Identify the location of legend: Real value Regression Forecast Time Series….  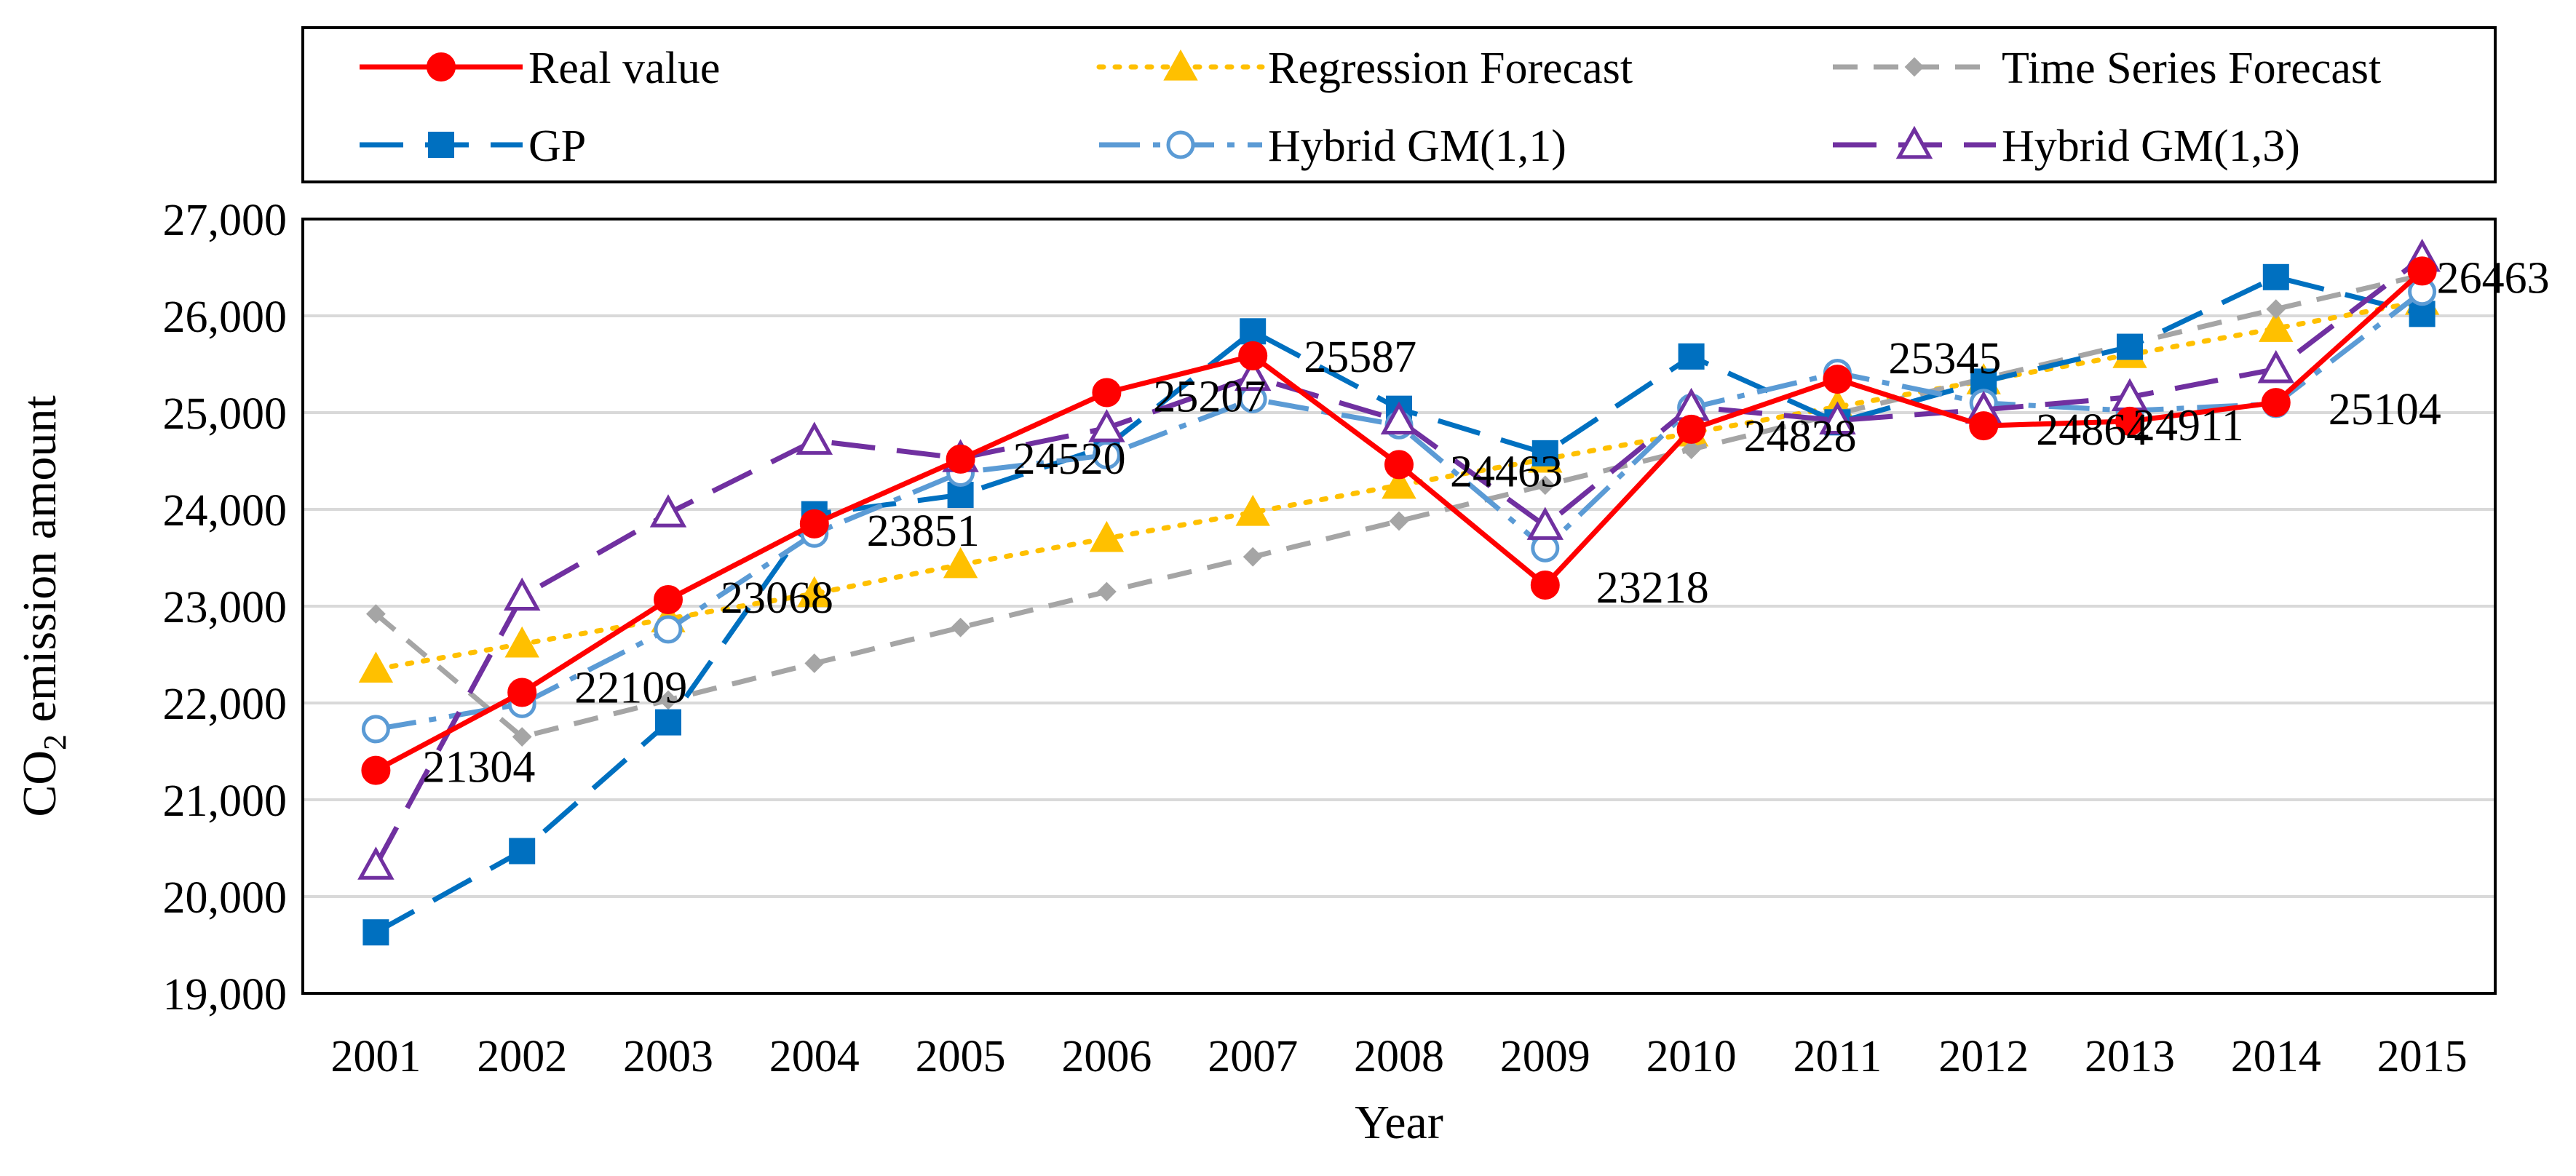
(1399, 104).